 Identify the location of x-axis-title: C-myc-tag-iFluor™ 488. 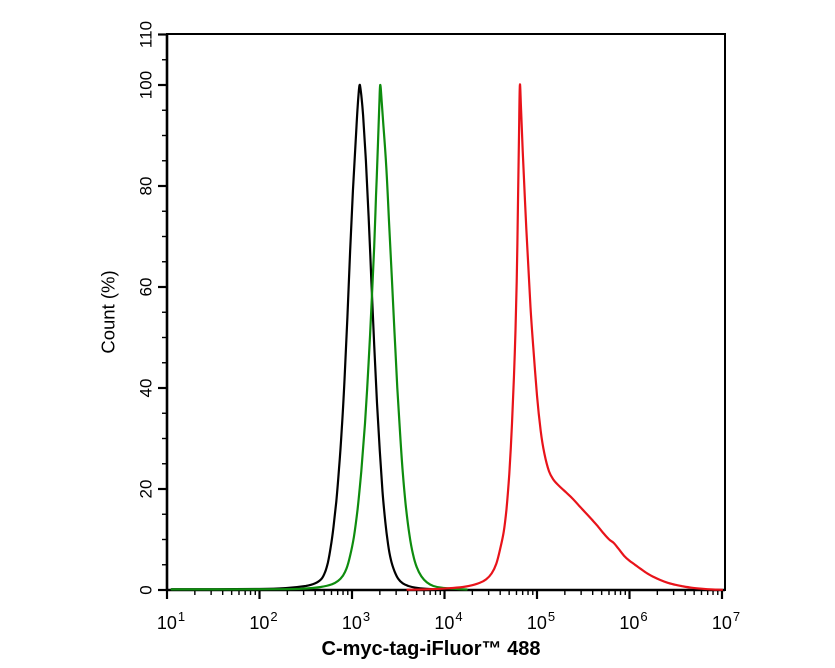
(431, 649).